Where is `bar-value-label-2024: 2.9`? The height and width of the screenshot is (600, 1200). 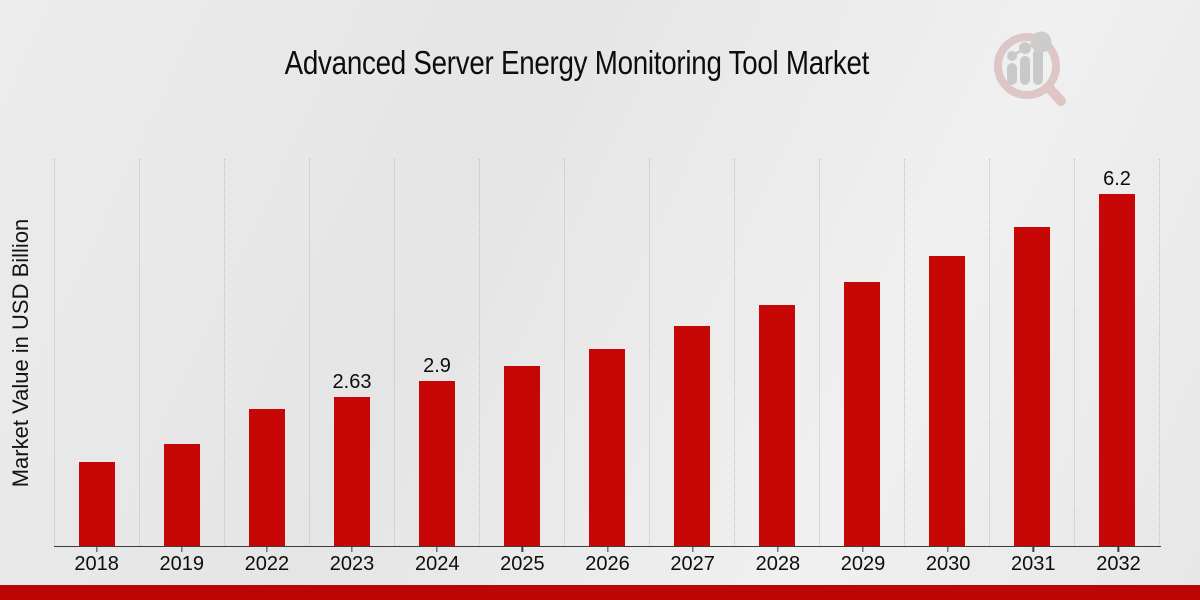 bar-value-label-2024: 2.9 is located at coordinates (437, 366).